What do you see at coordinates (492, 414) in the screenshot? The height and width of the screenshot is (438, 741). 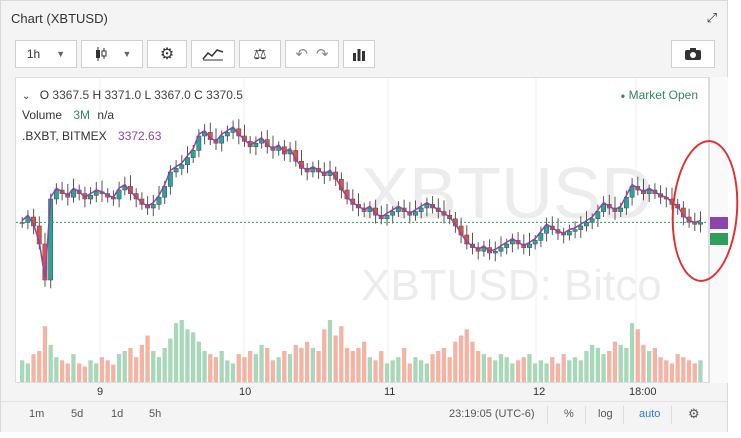 I see `clock: 23:19:05 (UTC-6)` at bounding box center [492, 414].